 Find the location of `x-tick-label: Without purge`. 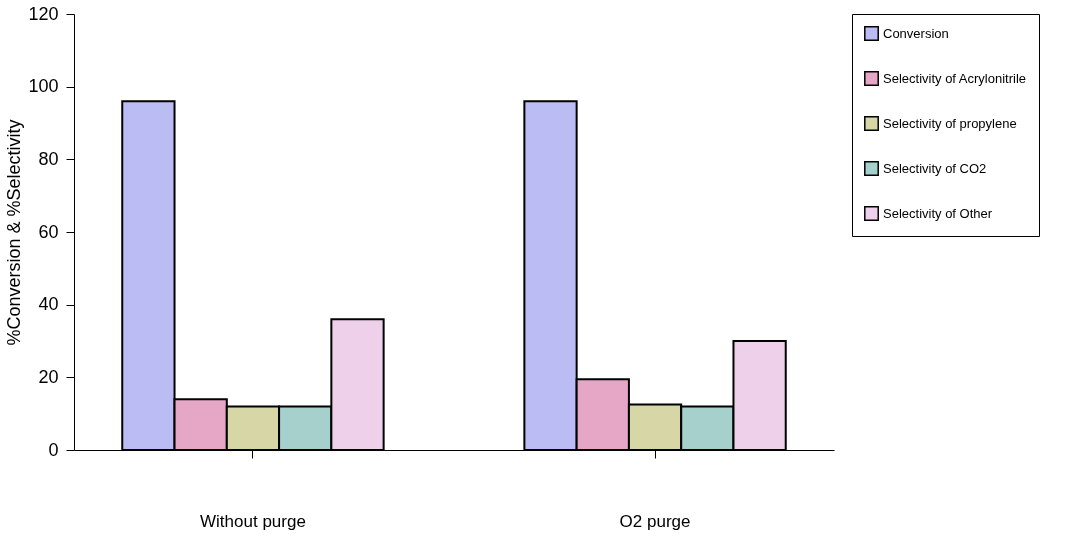

x-tick-label: Without purge is located at coordinates (253, 521).